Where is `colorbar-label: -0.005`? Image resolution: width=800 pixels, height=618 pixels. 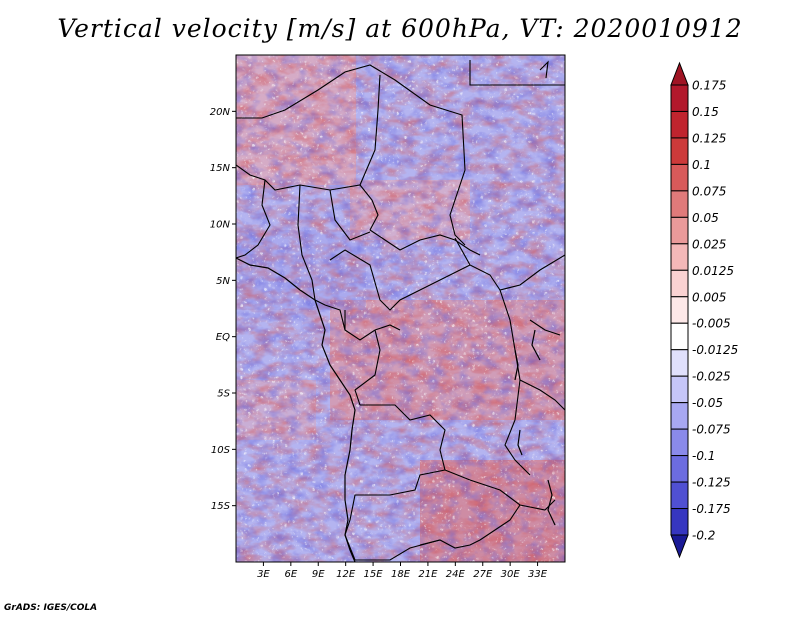 colorbar-label: -0.005 is located at coordinates (711, 324).